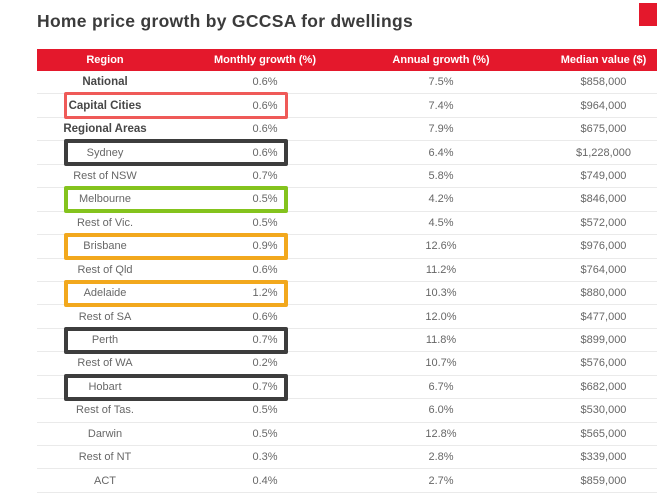 This screenshot has width=657, height=493. Describe the element at coordinates (441, 246) in the screenshot. I see `annual-growth-cell: 12.6%` at that location.